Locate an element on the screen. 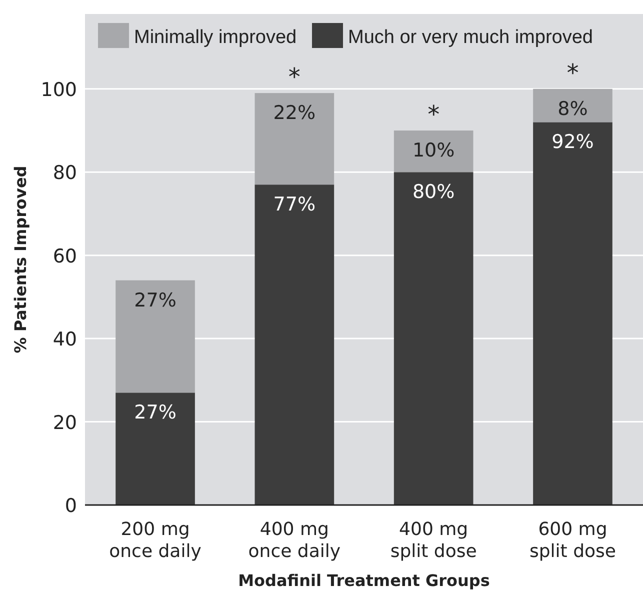 The image size is (643, 592). data-label: 92% is located at coordinates (573, 142).